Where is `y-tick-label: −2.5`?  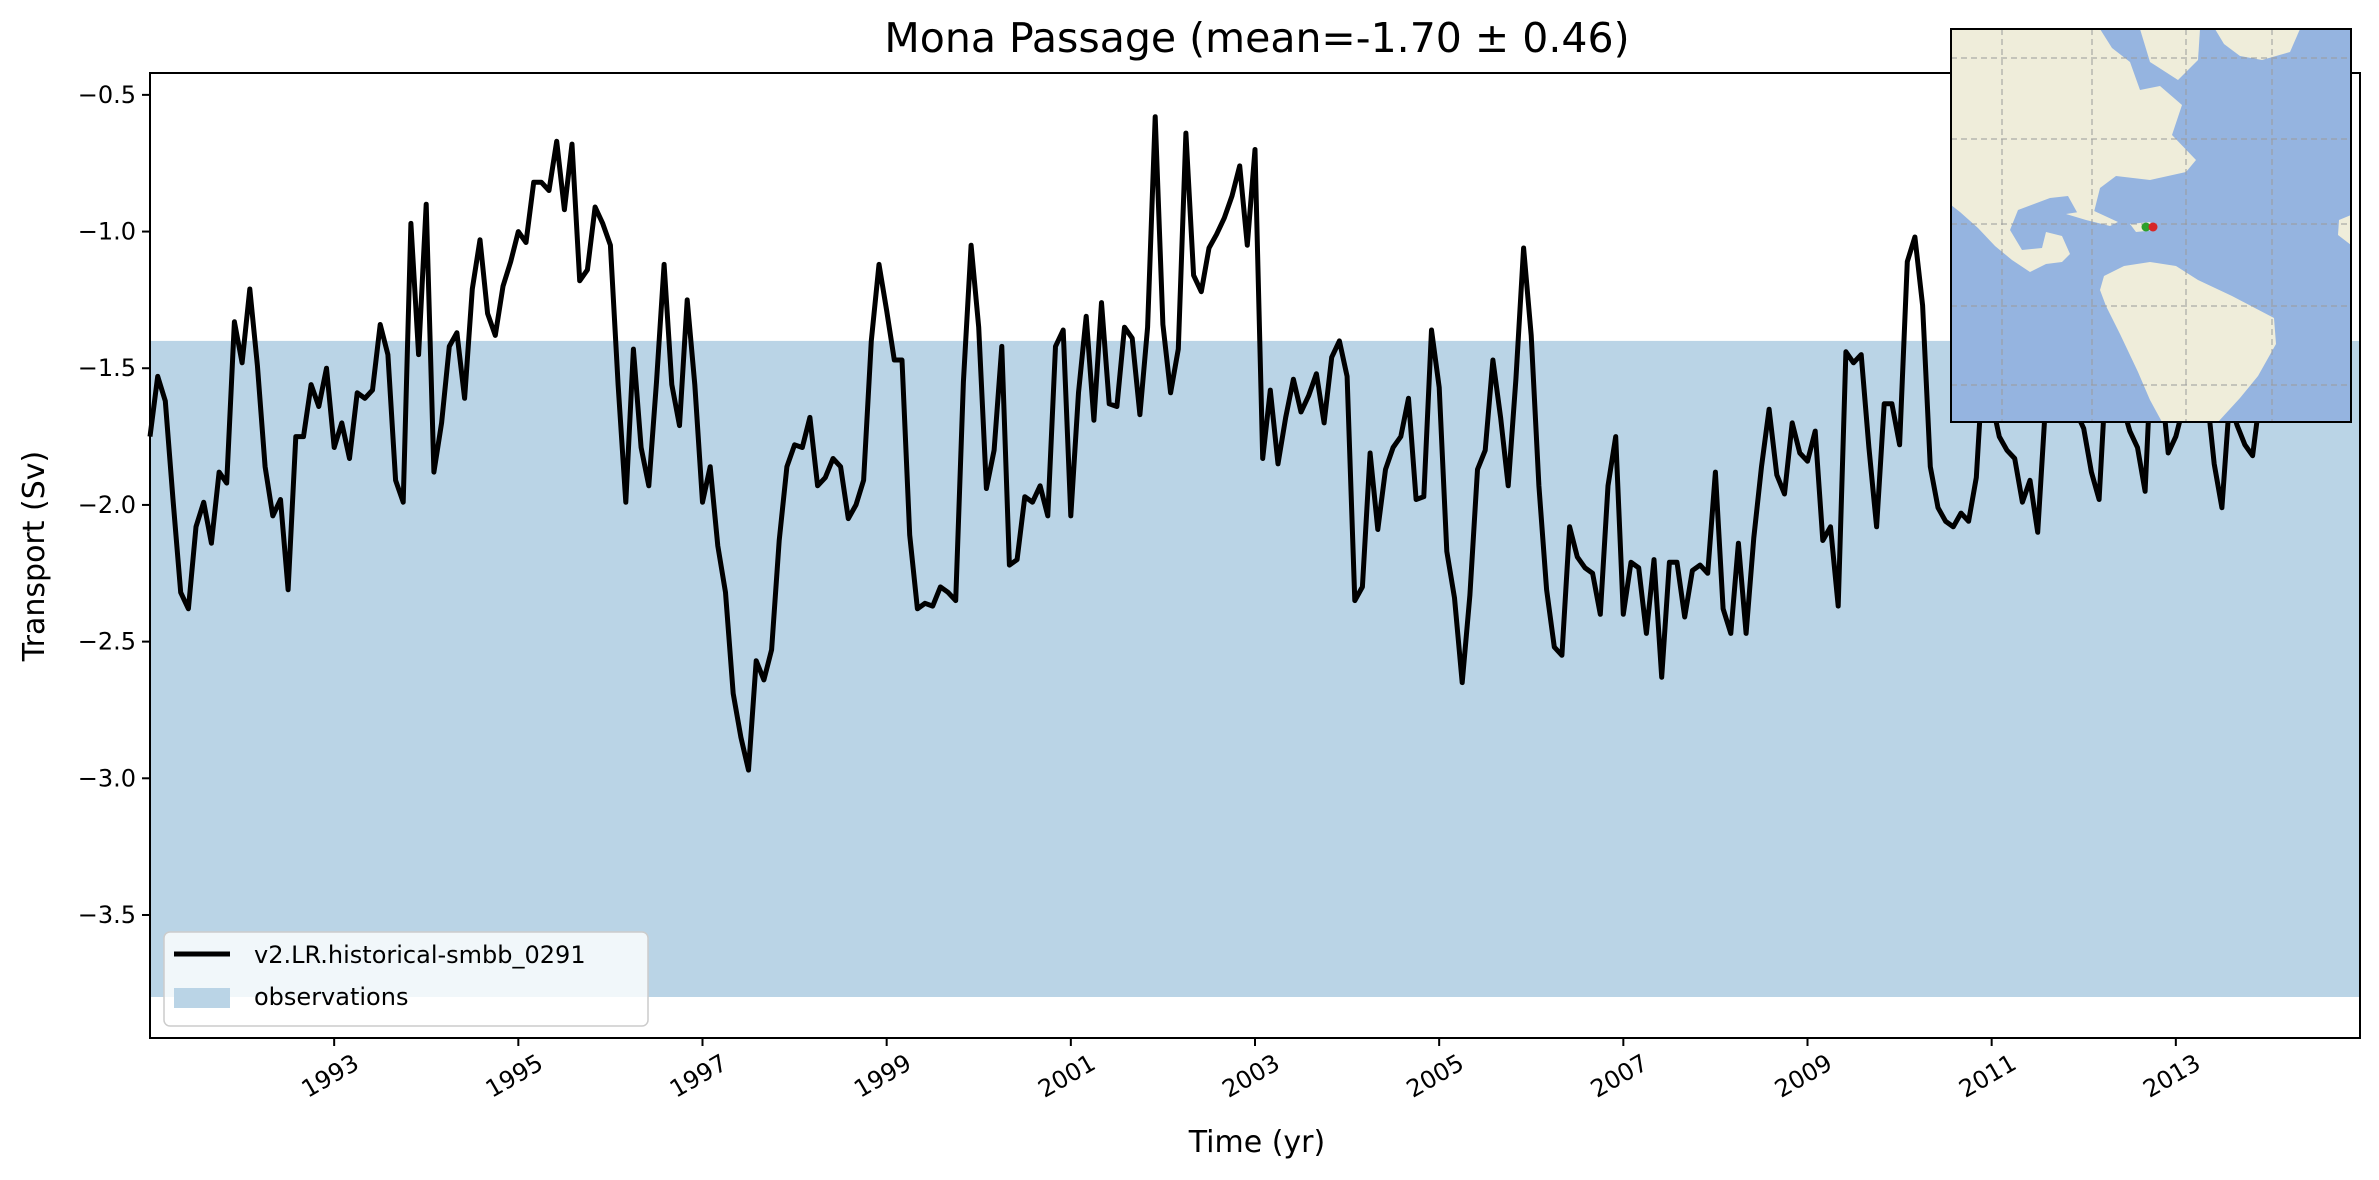
y-tick-label: −2.5 is located at coordinates (107, 642).